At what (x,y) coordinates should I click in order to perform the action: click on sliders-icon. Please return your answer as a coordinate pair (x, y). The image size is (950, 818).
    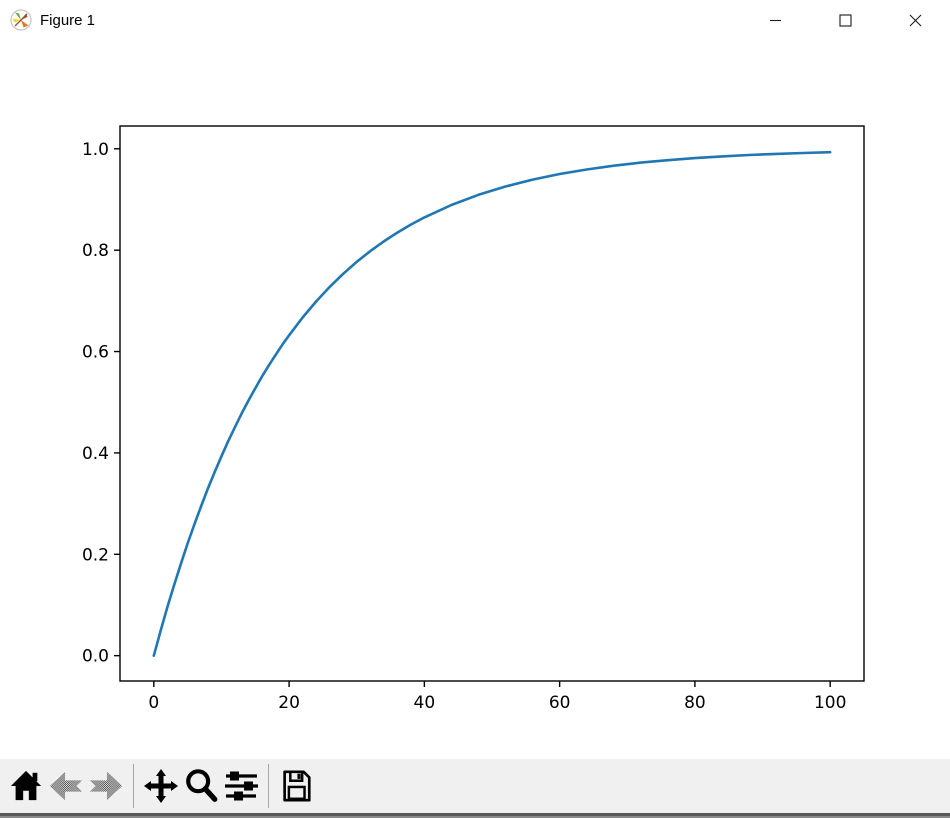
    Looking at the image, I should click on (241, 786).